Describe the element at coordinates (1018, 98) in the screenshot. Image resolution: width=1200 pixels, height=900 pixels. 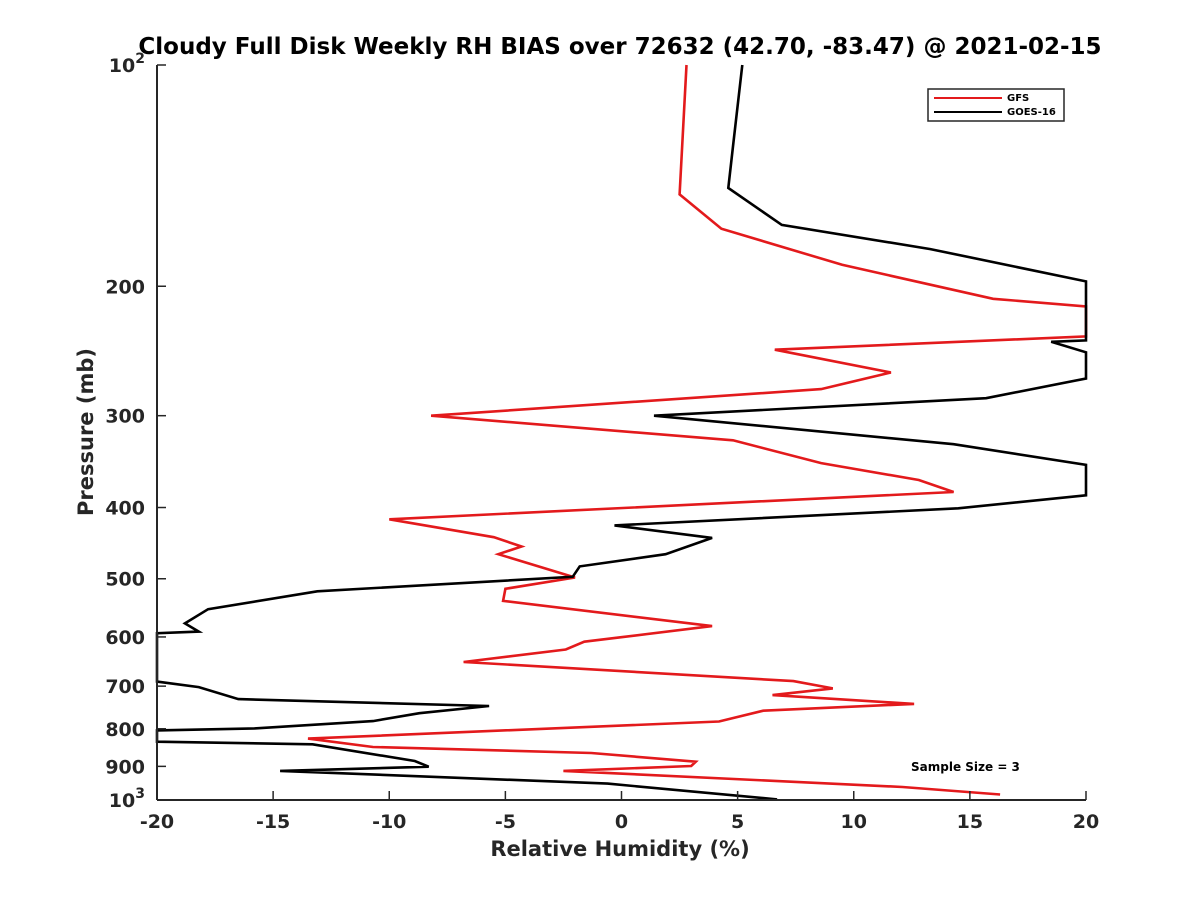
I see `legend-gfs-label: GFS` at that location.